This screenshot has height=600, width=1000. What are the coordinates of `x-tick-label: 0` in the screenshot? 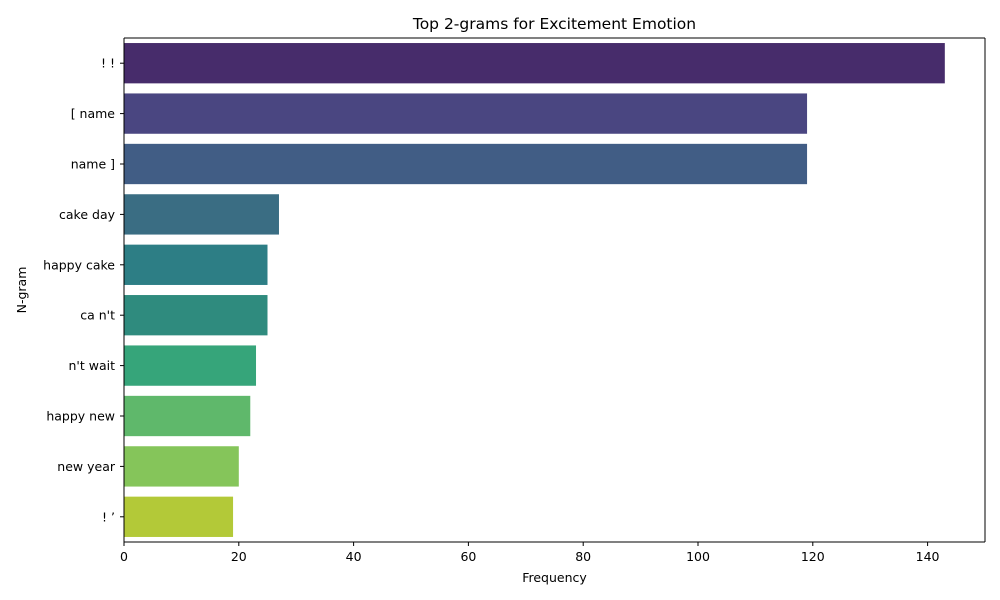 It's located at (124, 556).